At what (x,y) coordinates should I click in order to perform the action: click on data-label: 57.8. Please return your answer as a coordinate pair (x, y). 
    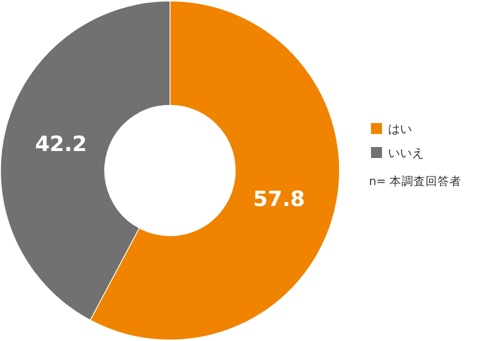
    Looking at the image, I should click on (279, 198).